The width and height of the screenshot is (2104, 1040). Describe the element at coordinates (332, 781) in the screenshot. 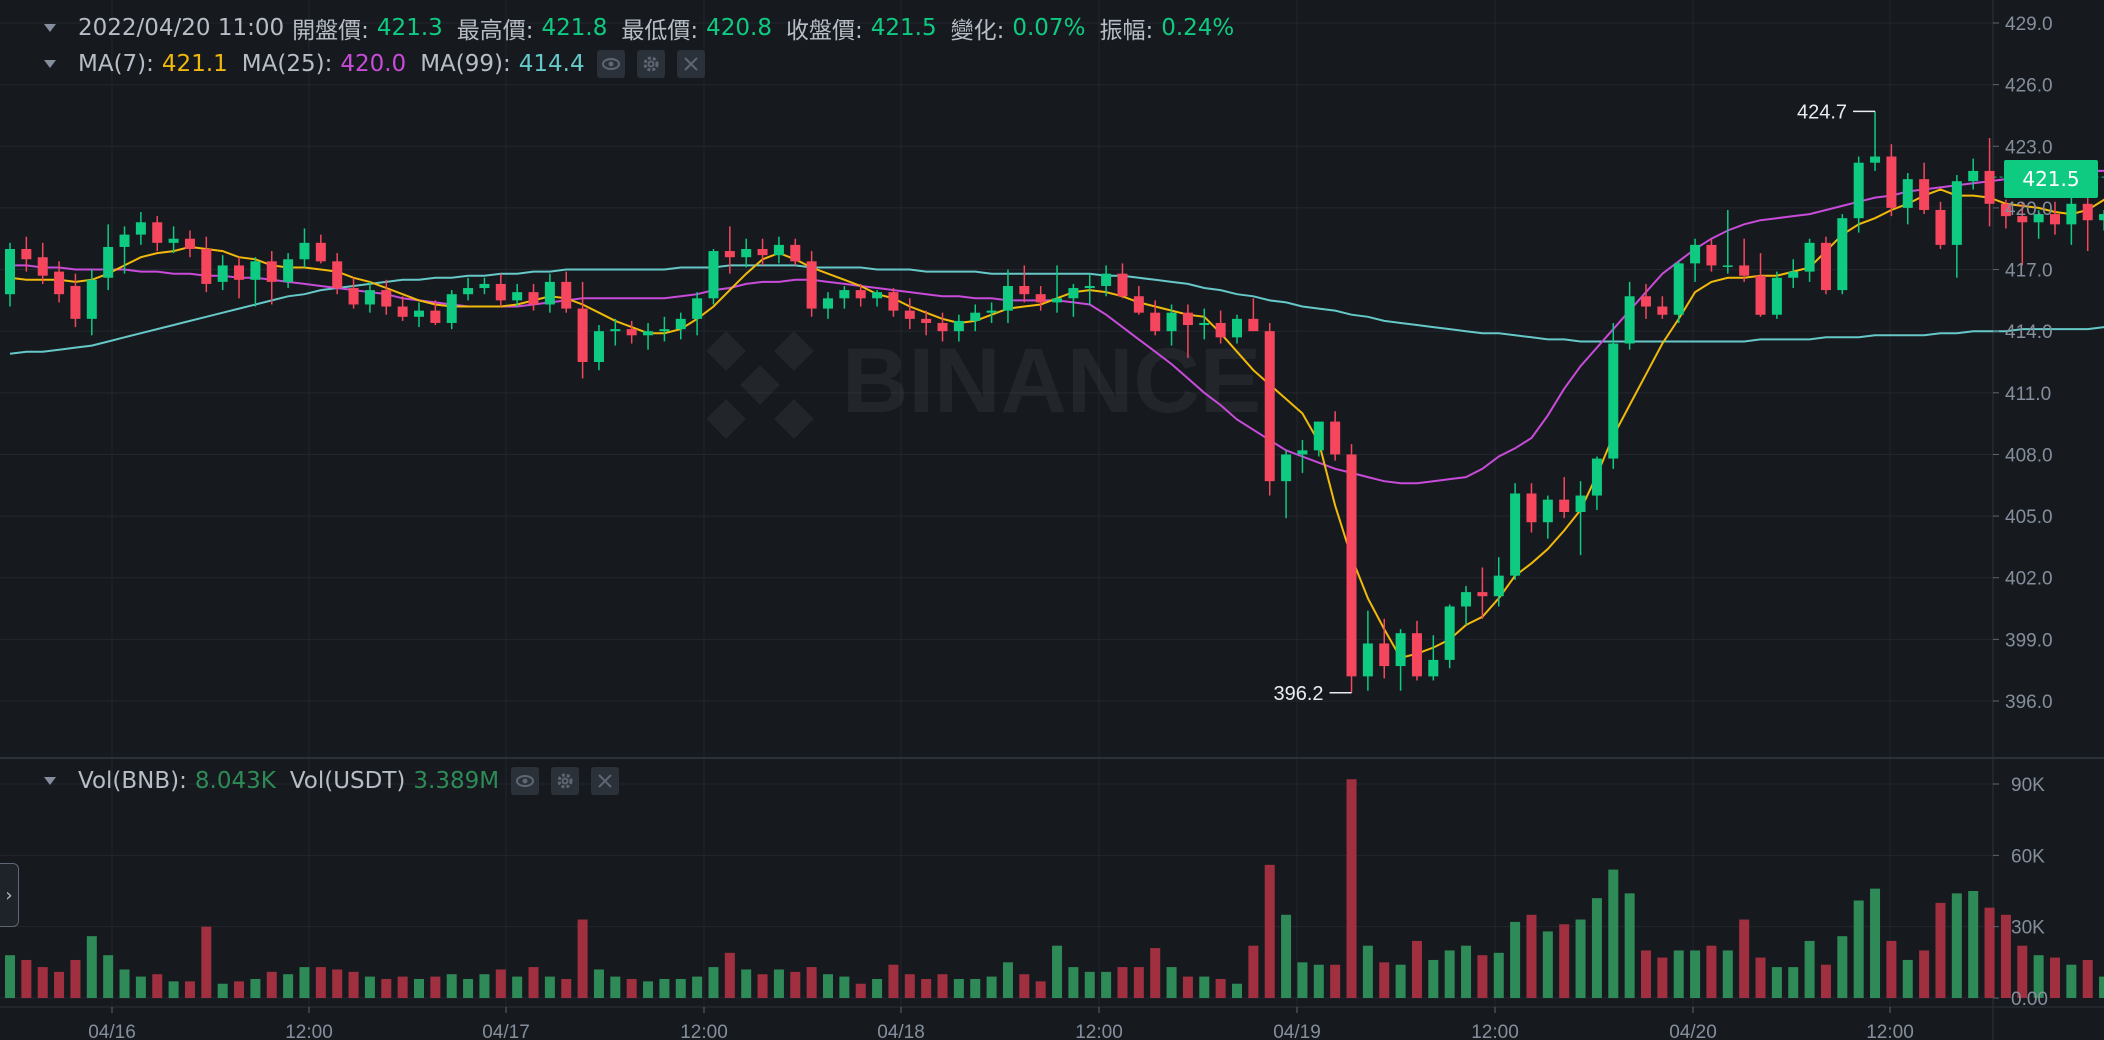

I see `volume-legend: Vol(BNB): 8.043K Vol(USDT) 3.389M` at that location.